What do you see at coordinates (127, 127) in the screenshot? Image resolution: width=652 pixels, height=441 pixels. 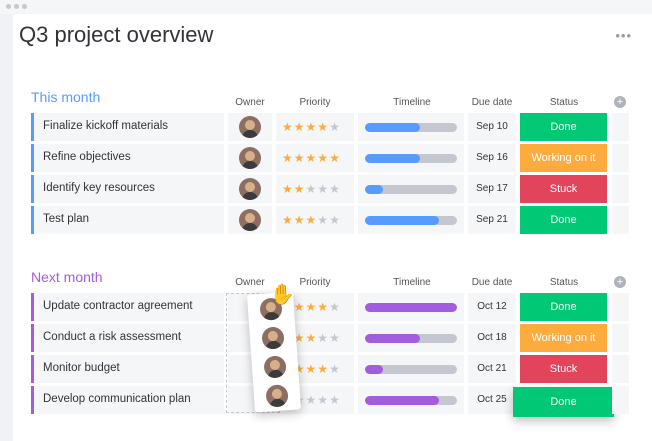 I see `item-name-cell: Finalize kickoff materials` at bounding box center [127, 127].